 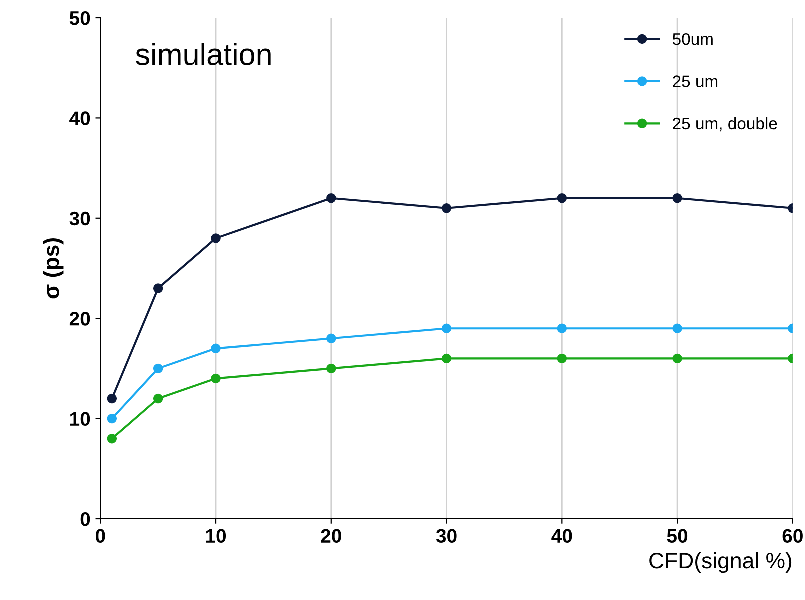 I want to click on x-tick-label: 20, so click(x=331, y=536).